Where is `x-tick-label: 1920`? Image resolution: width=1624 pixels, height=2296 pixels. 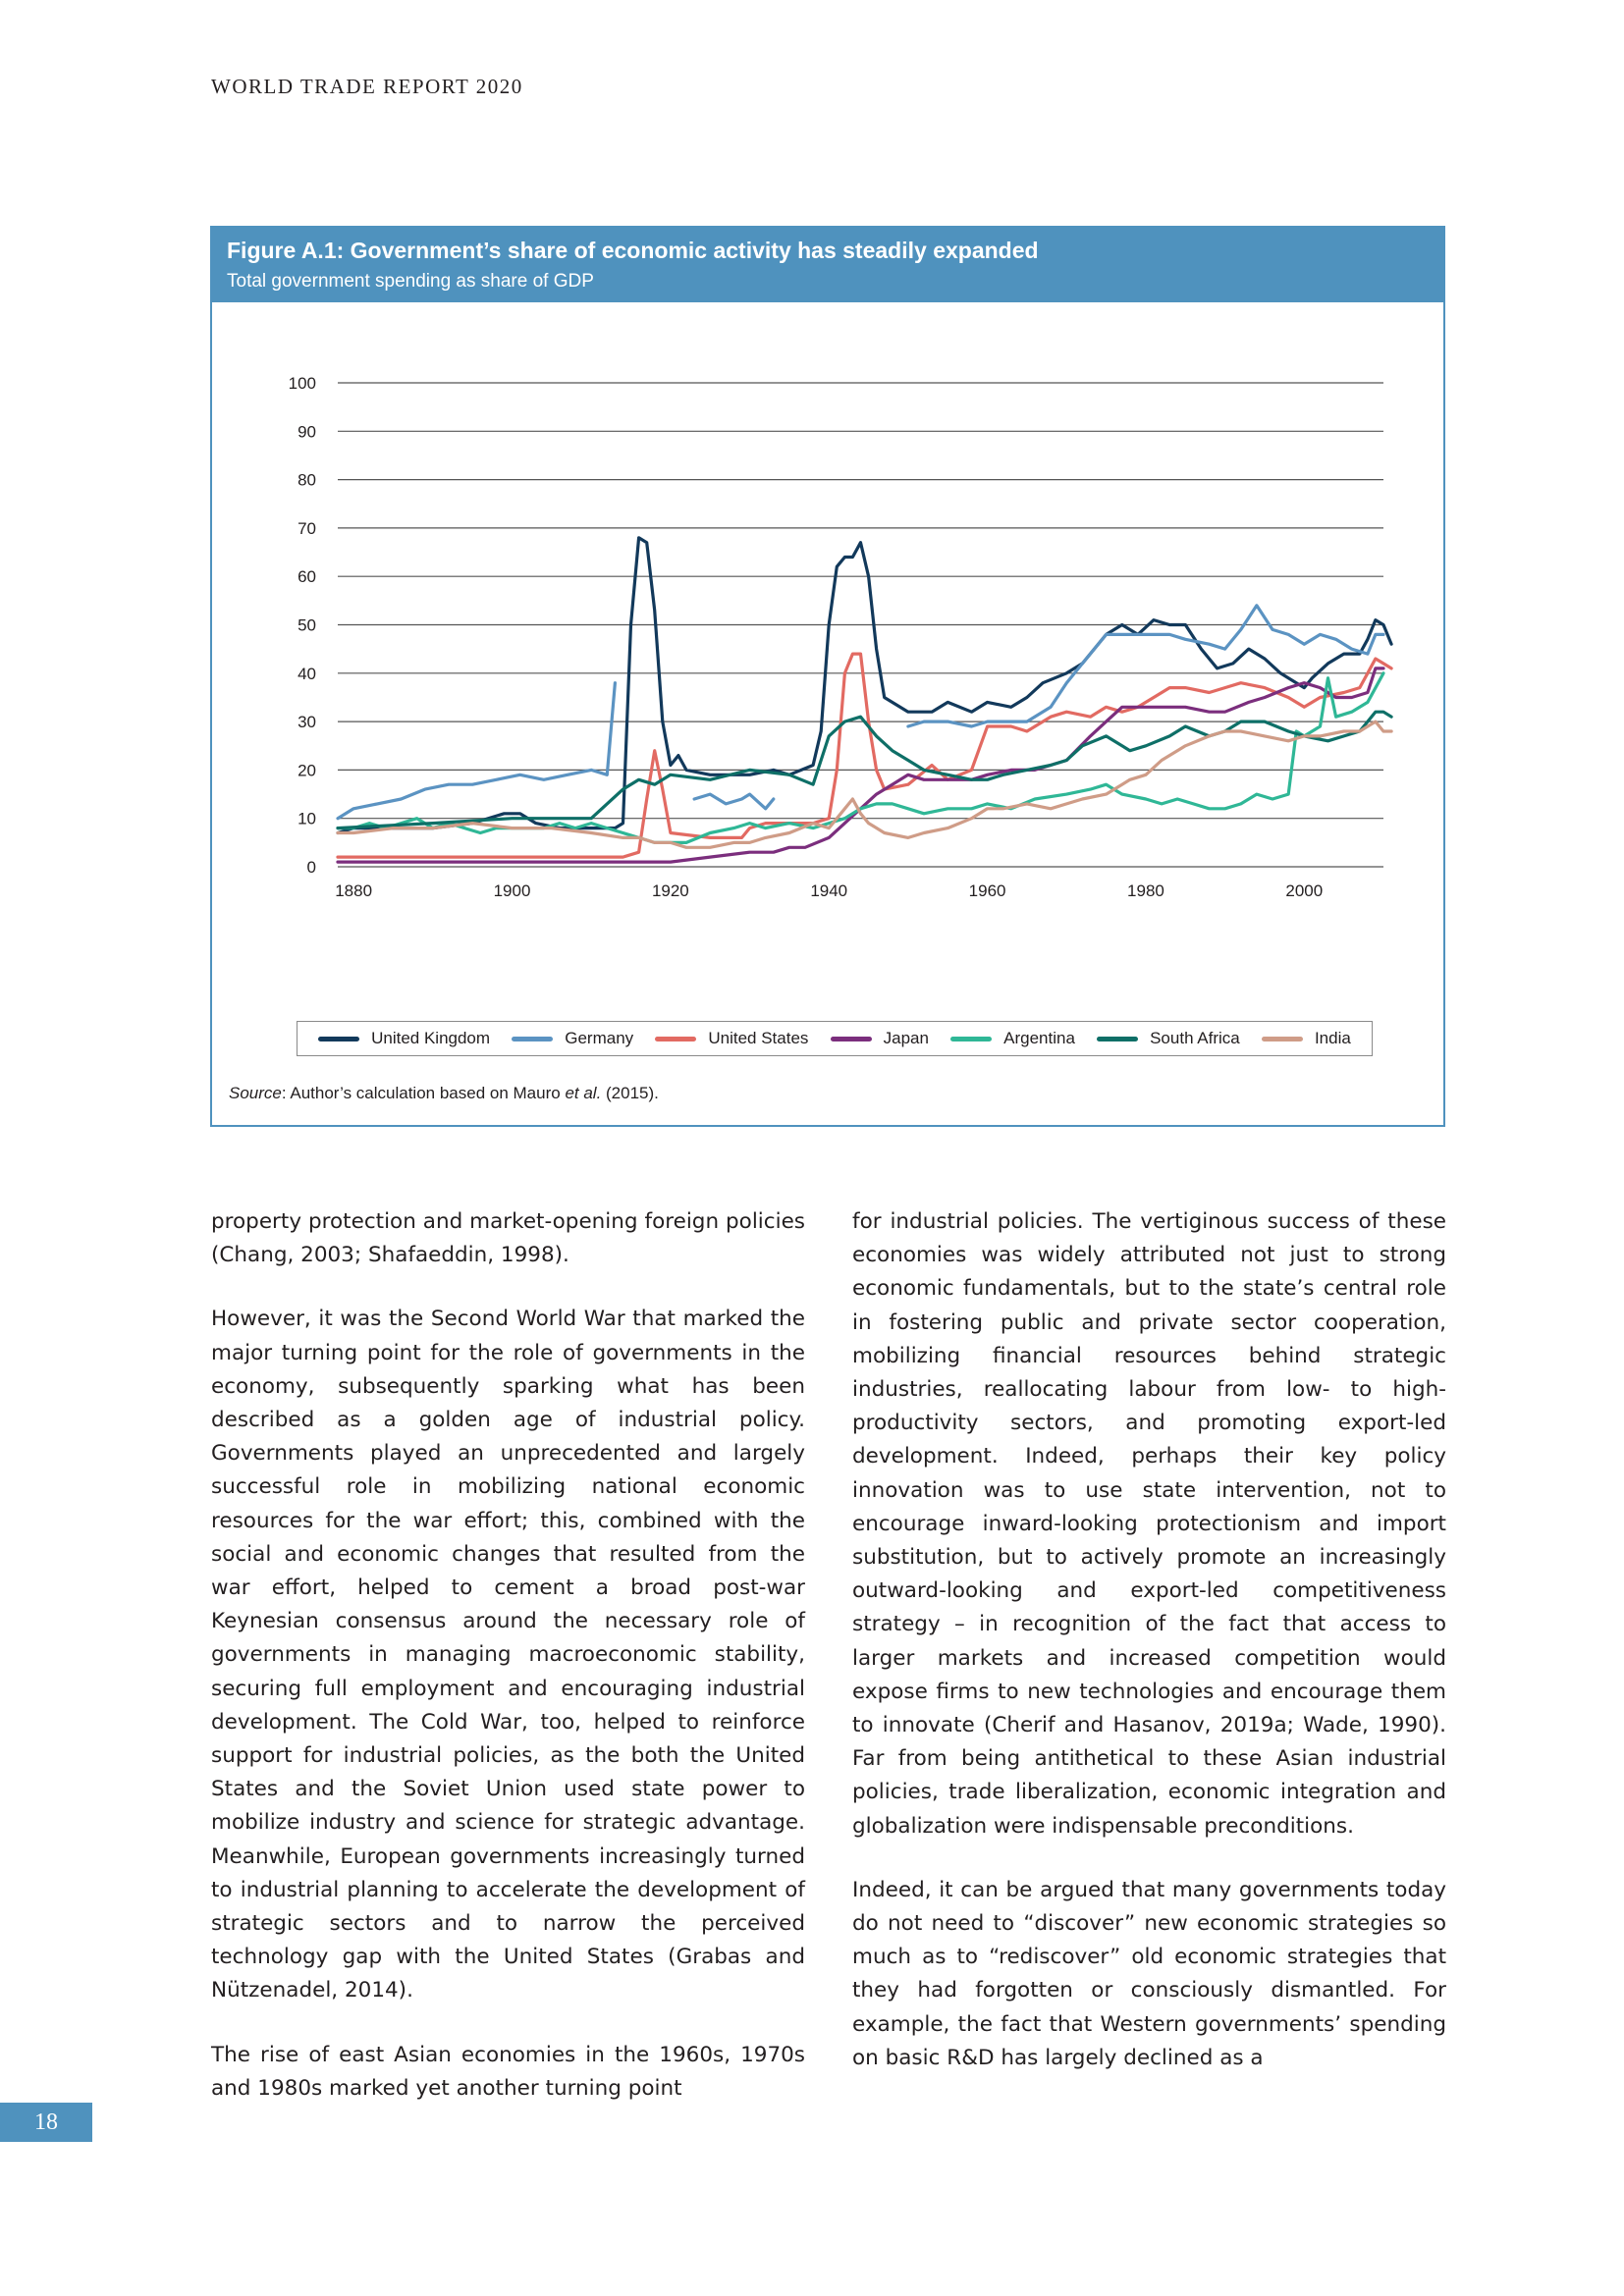 x-tick-label: 1920 is located at coordinates (670, 890).